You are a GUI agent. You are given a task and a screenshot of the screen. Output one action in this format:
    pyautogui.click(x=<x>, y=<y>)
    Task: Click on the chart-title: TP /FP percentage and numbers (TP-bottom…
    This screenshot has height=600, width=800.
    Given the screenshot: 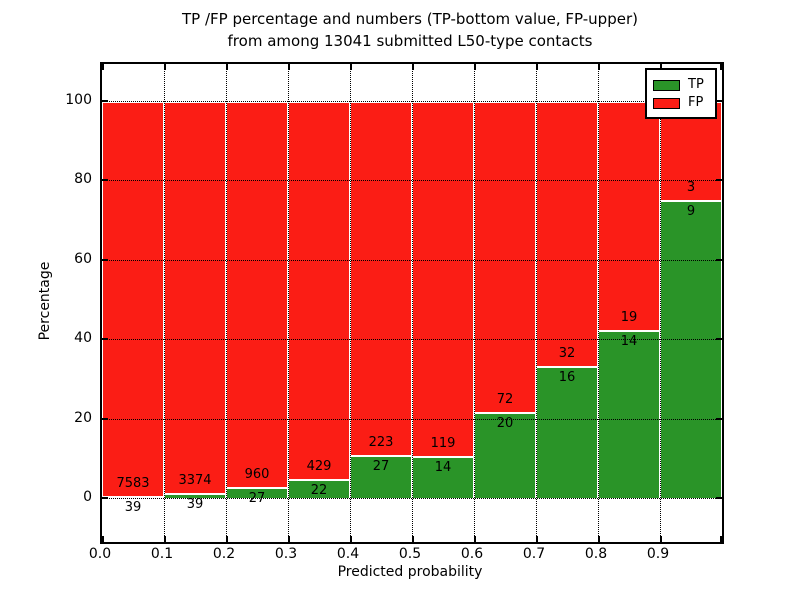 What is the action you would take?
    pyautogui.click(x=410, y=30)
    